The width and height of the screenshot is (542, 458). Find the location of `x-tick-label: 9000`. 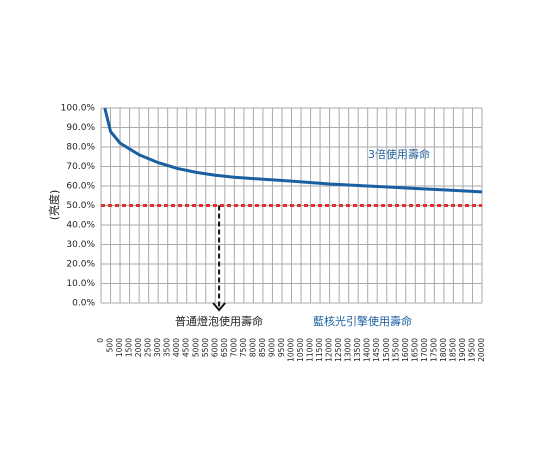

x-tick-label: 9000 is located at coordinates (271, 347).